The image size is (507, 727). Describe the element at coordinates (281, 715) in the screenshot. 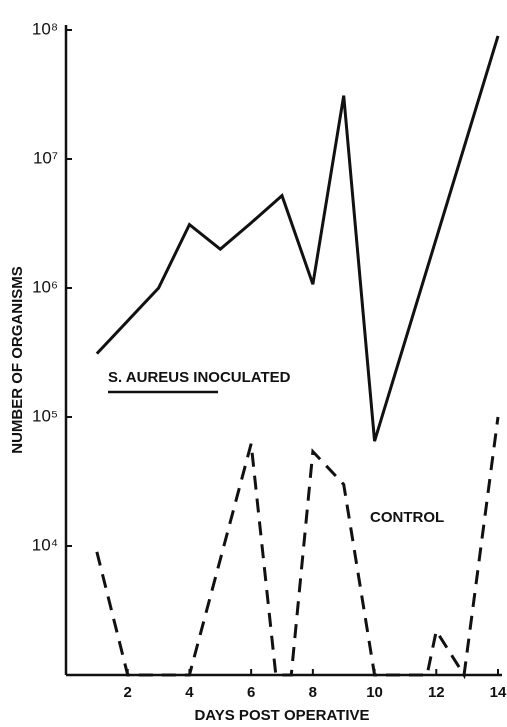

I see `x-axis-label: DAYS POST OPERATIVE` at that location.